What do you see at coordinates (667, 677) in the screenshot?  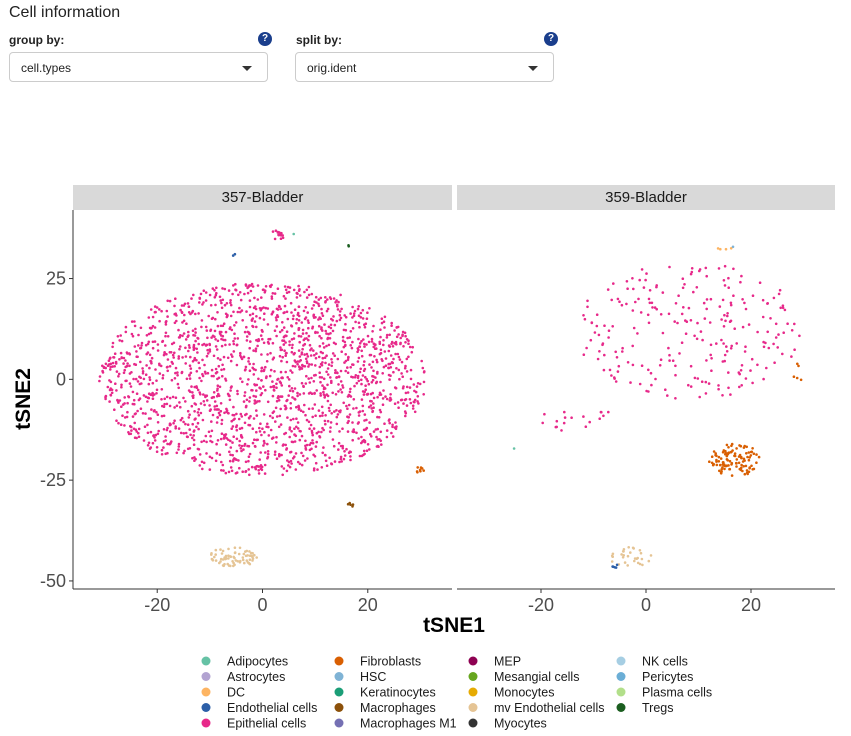 I see `legend-label: Pericytes` at bounding box center [667, 677].